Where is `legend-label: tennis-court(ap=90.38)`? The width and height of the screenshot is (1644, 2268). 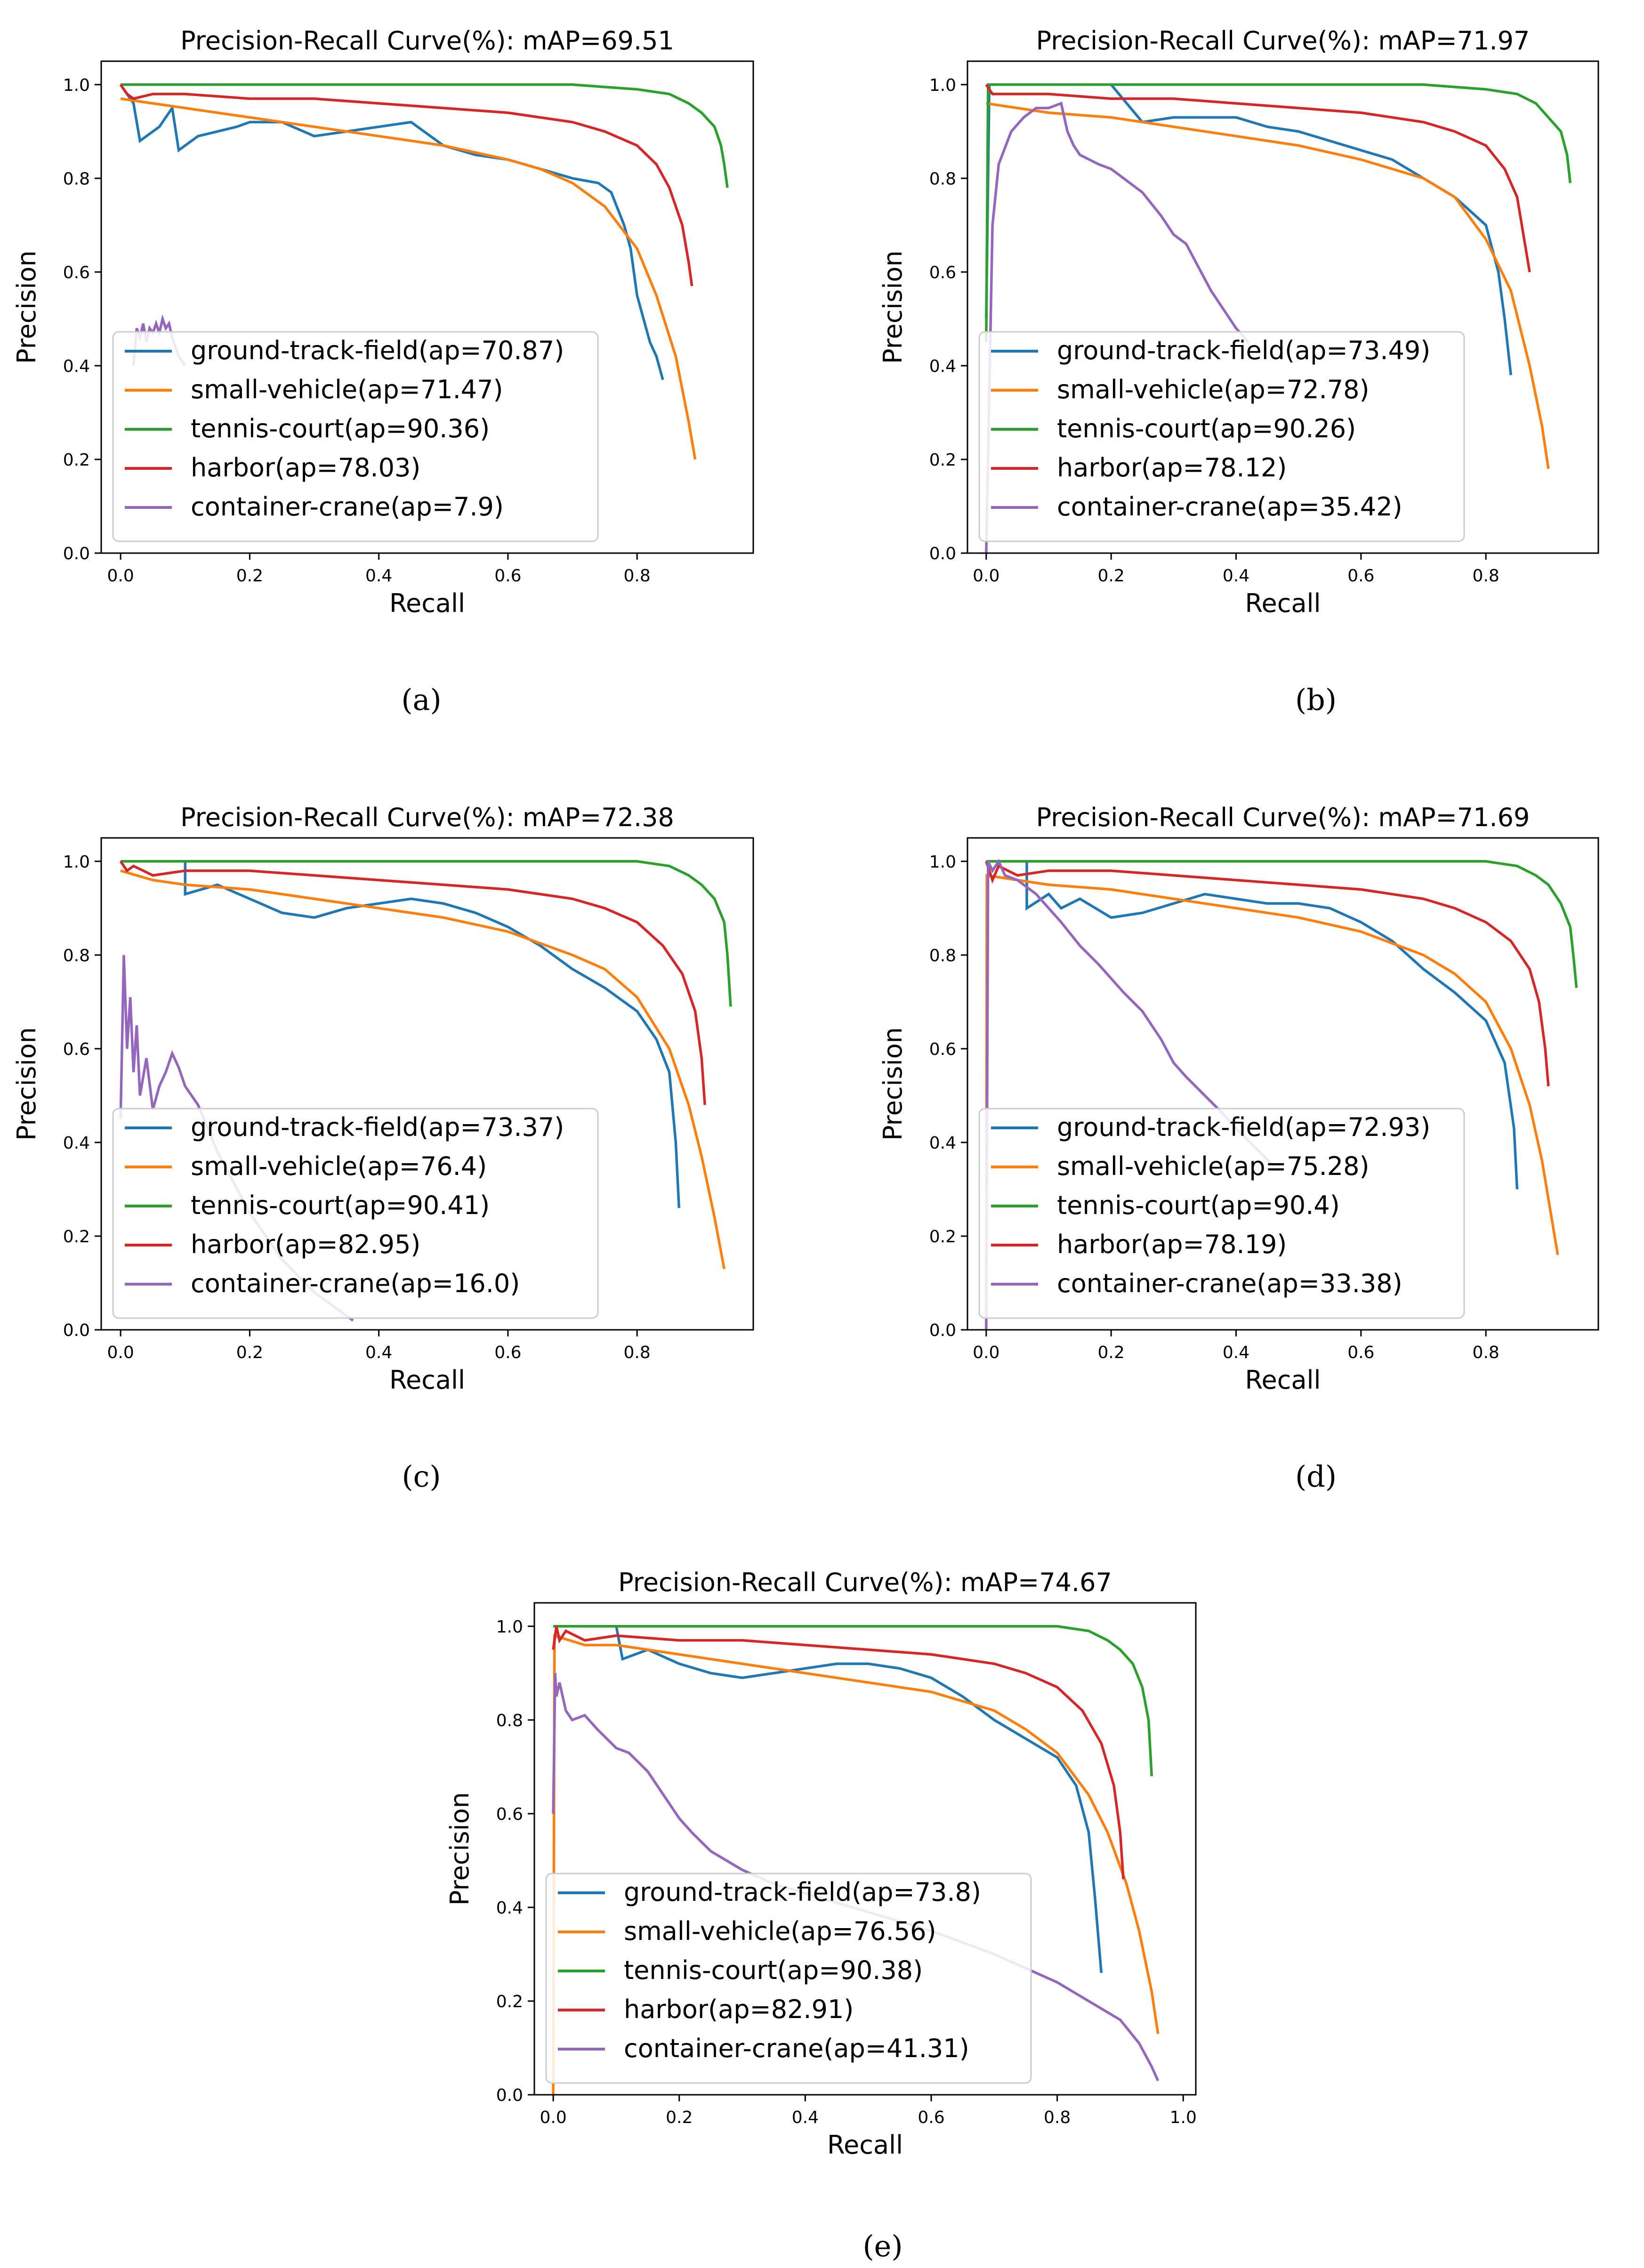
legend-label: tennis-court(ap=90.38) is located at coordinates (773, 1970).